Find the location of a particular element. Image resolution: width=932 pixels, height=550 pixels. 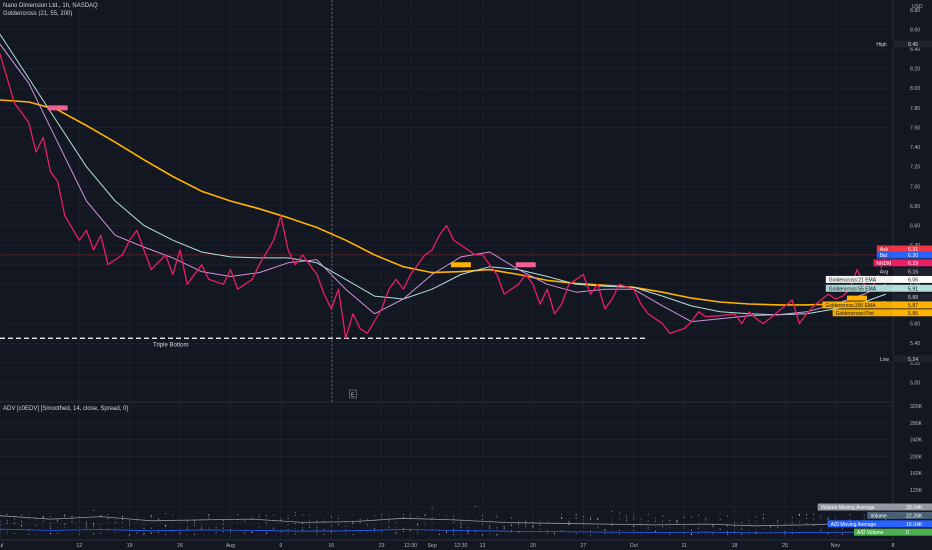

volume-label-name-bg is located at coordinates (860, 524).